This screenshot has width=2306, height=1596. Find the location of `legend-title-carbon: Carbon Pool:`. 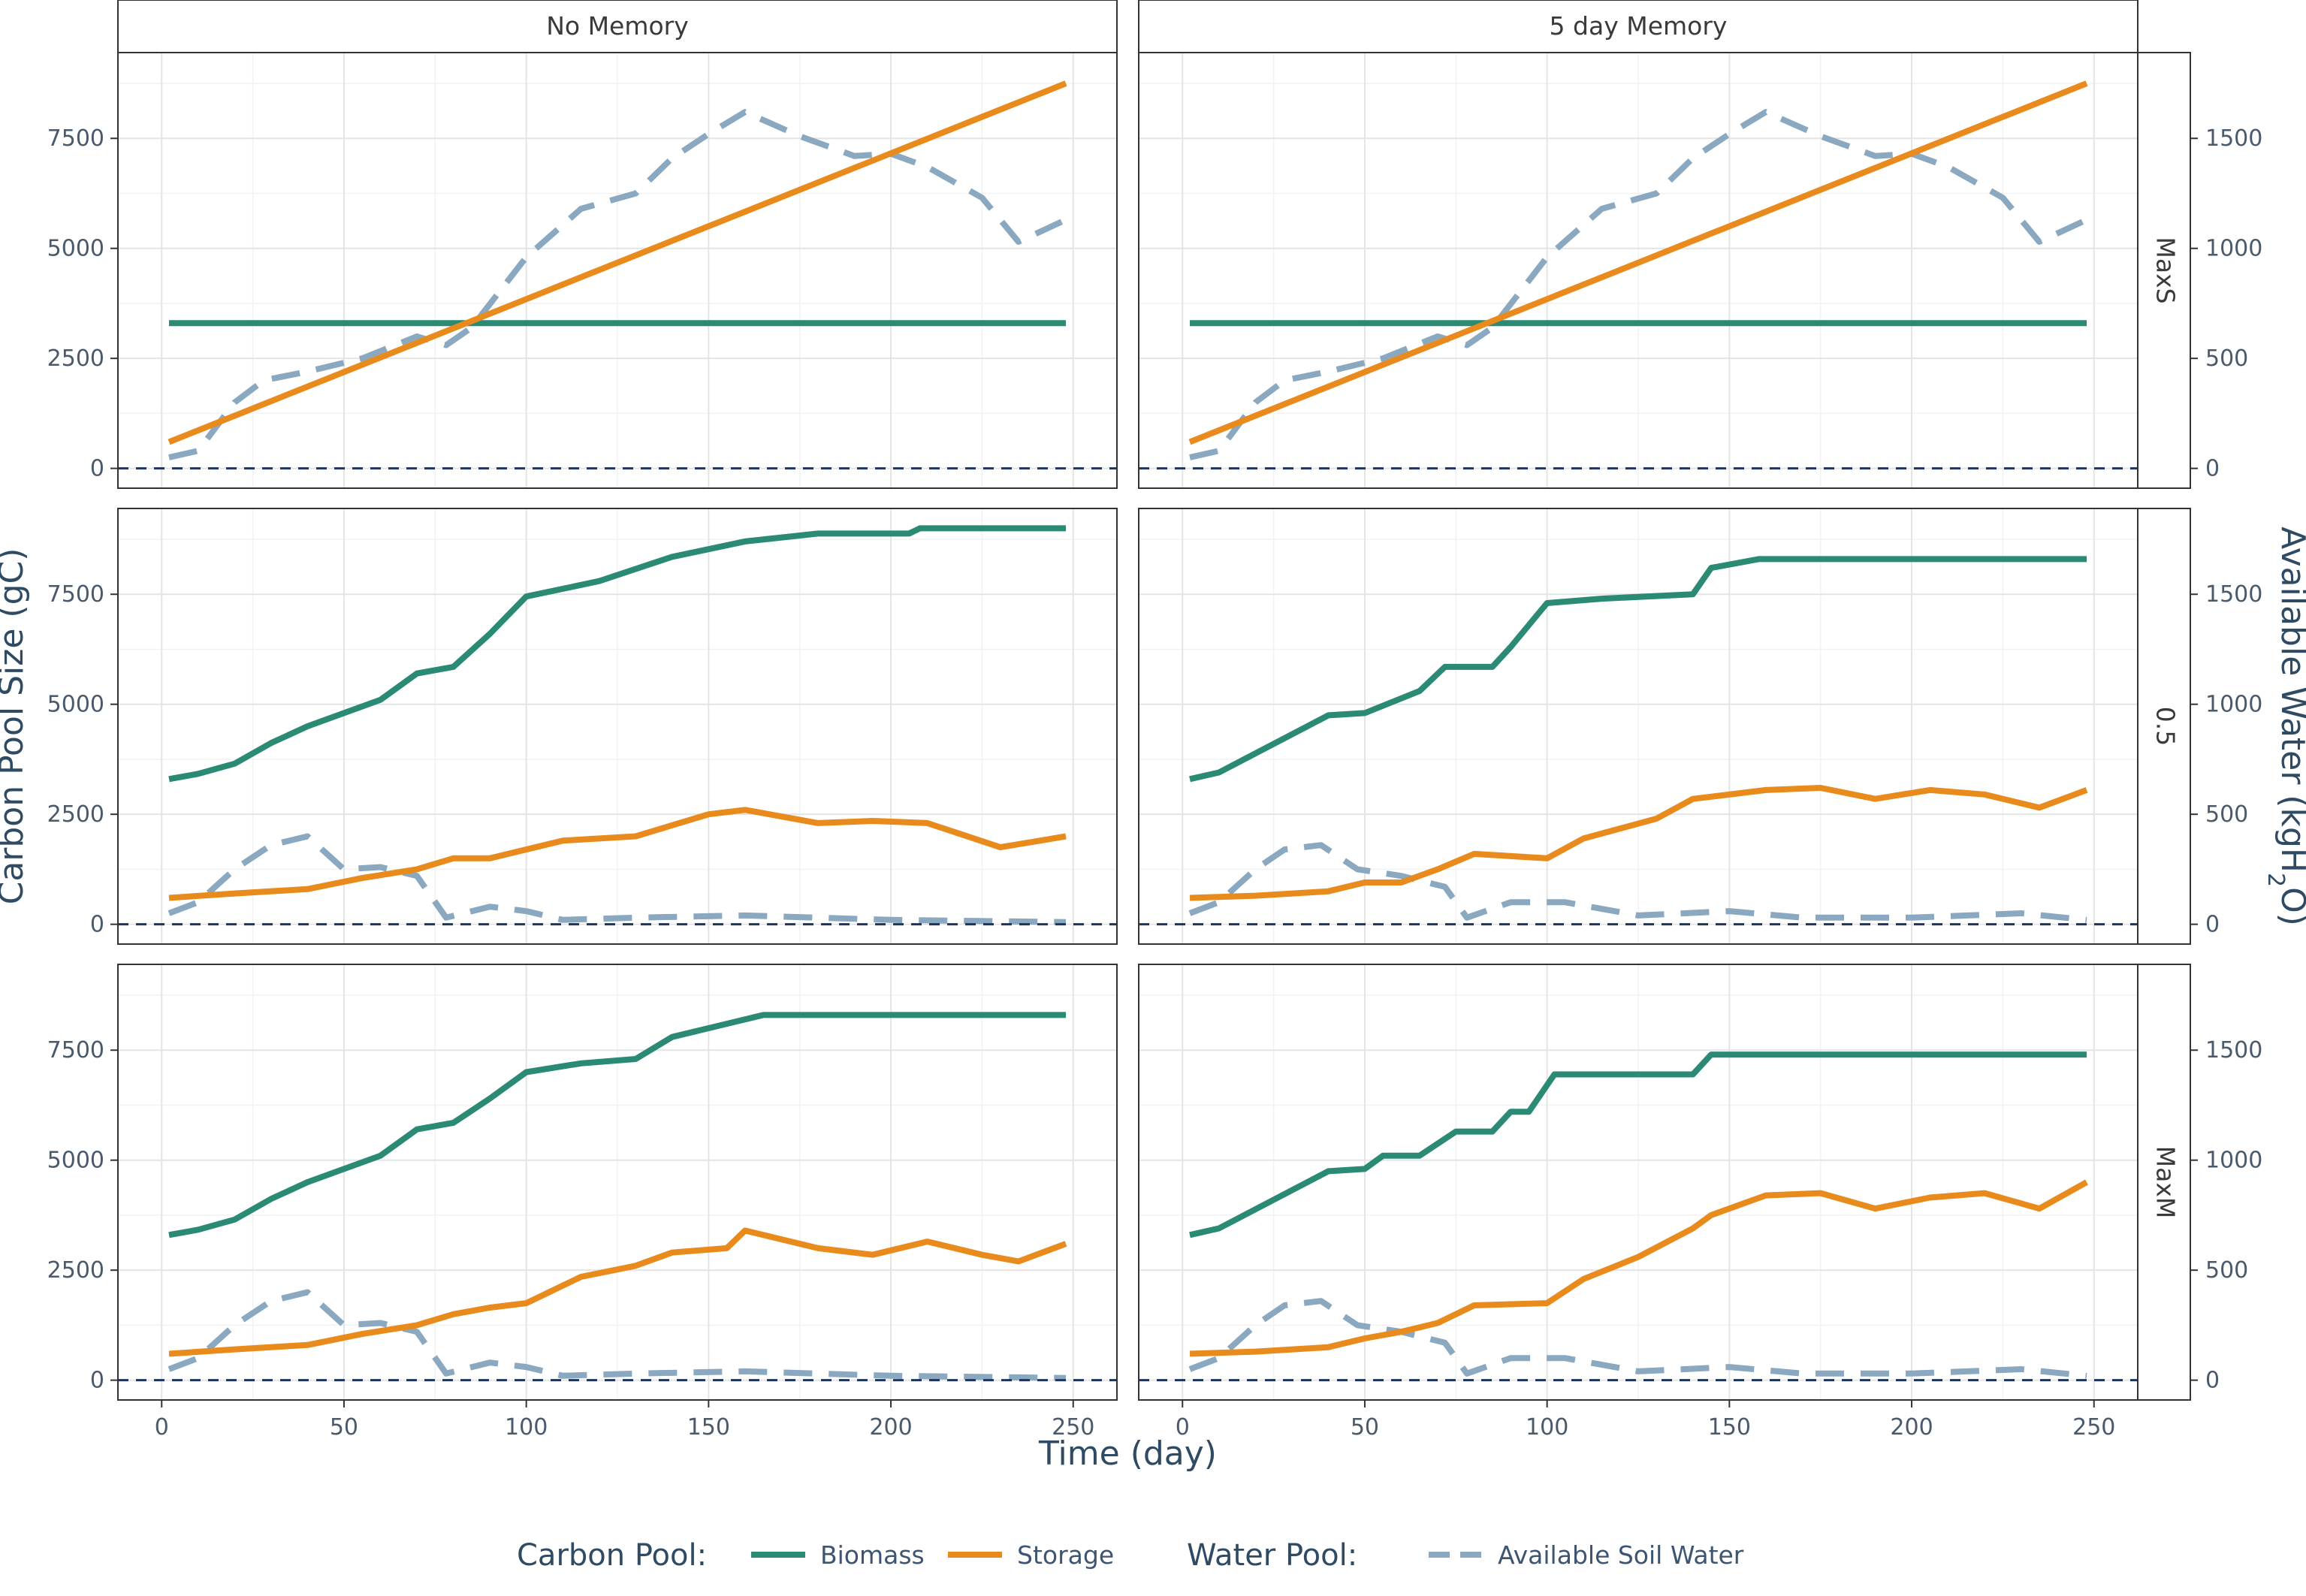

legend-title-carbon: Carbon Pool: is located at coordinates (612, 1555).